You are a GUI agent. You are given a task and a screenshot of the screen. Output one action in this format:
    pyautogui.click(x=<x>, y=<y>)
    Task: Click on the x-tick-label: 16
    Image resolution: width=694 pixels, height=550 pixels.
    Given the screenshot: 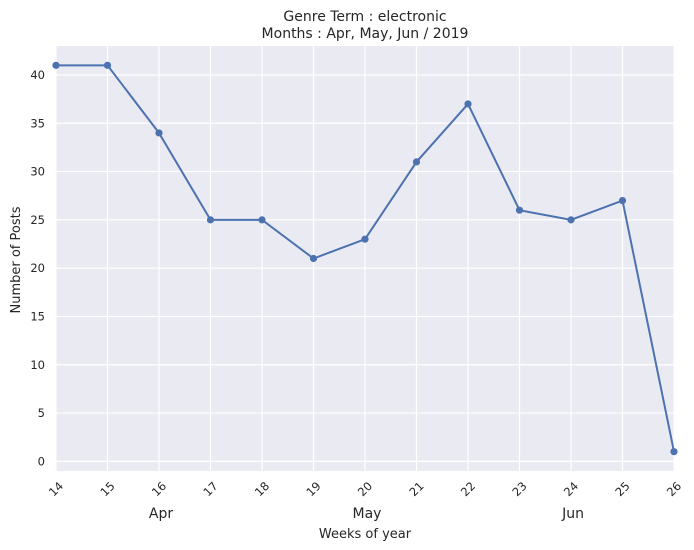 What is the action you would take?
    pyautogui.click(x=159, y=489)
    